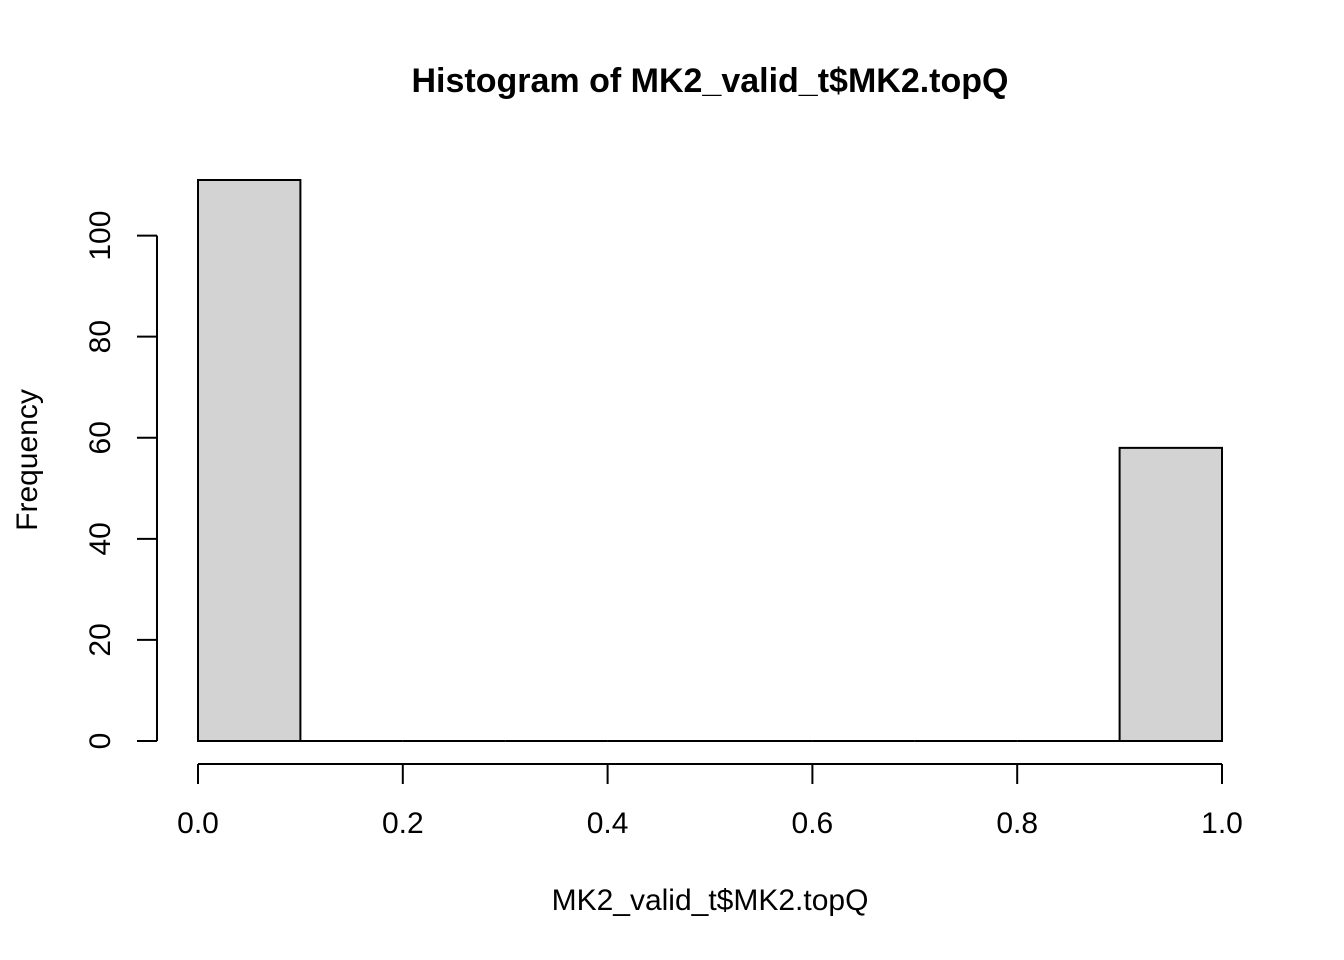  What do you see at coordinates (100, 741) in the screenshot?
I see `y-tick-label: 0` at bounding box center [100, 741].